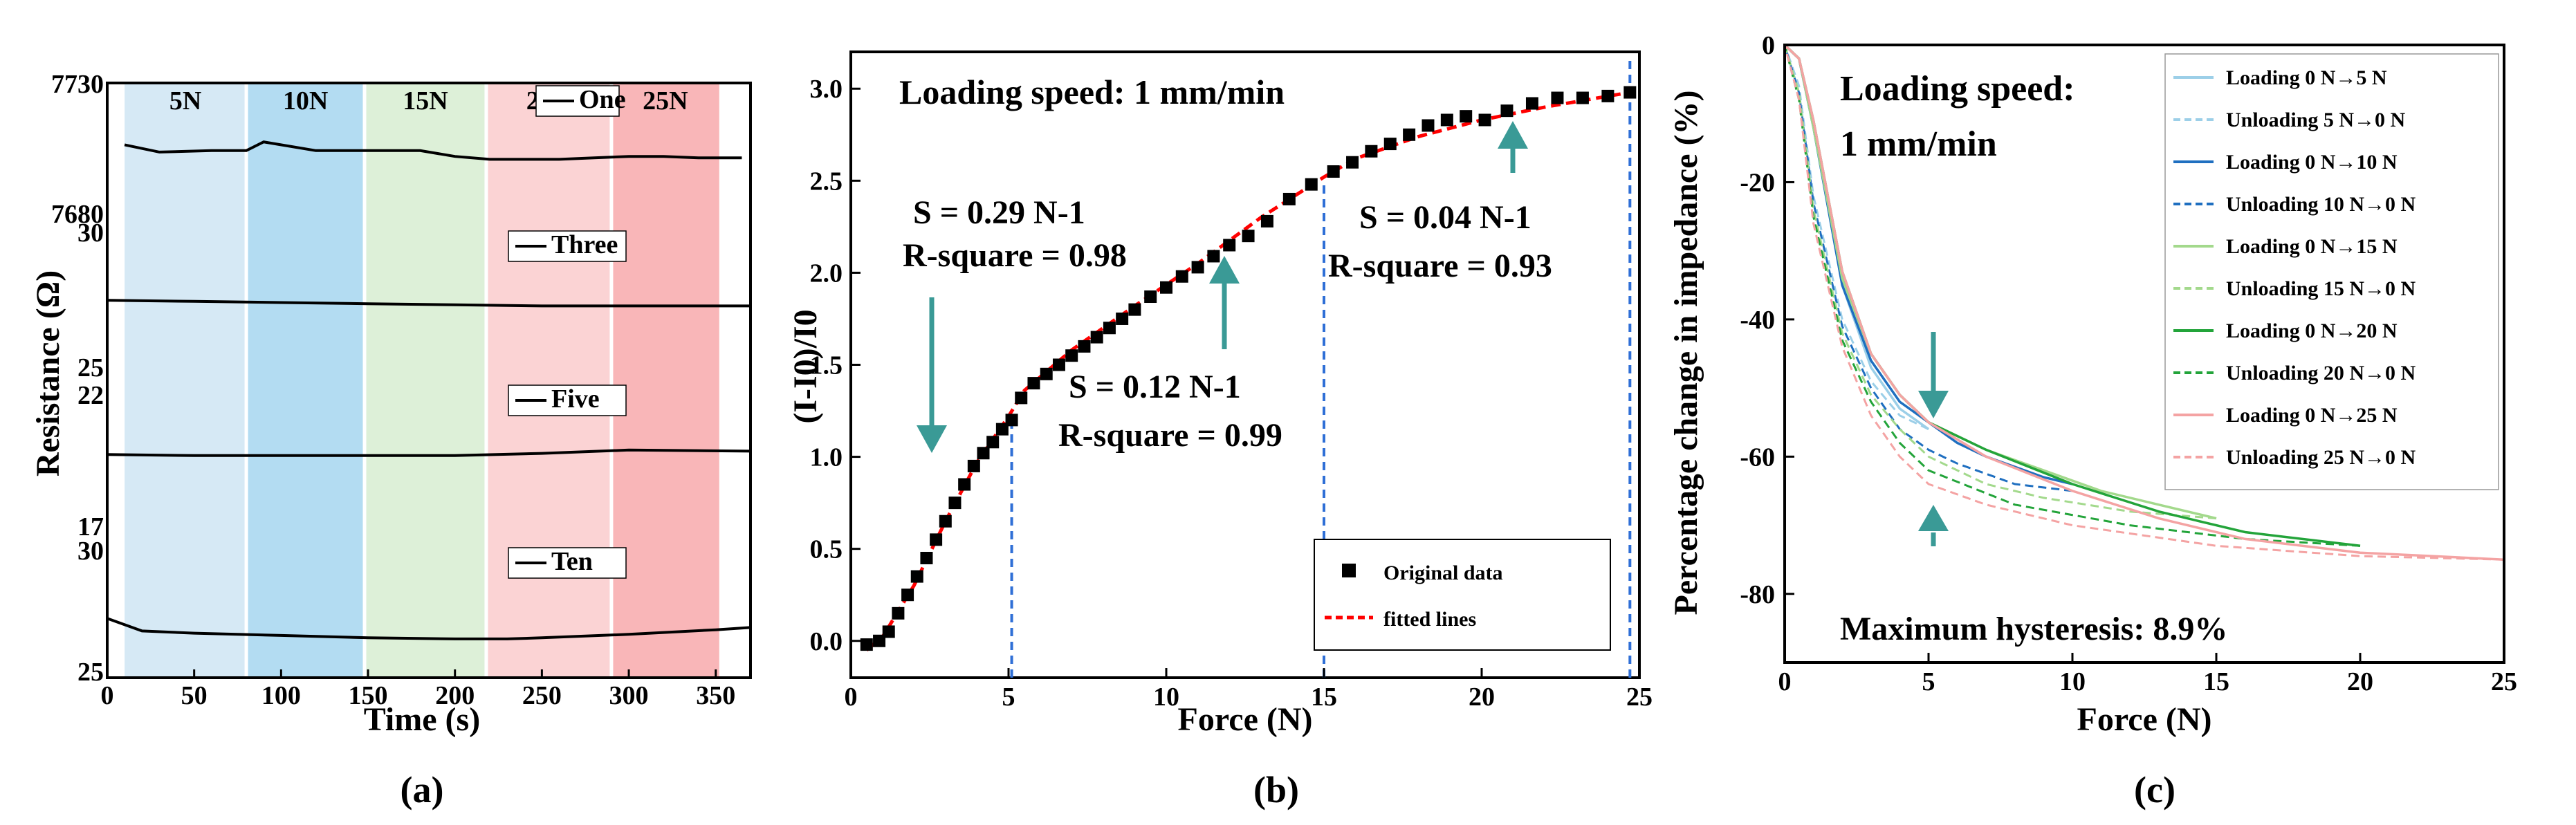  Describe the element at coordinates (1933, 439) in the screenshot. I see `panel-c-arrows` at that location.